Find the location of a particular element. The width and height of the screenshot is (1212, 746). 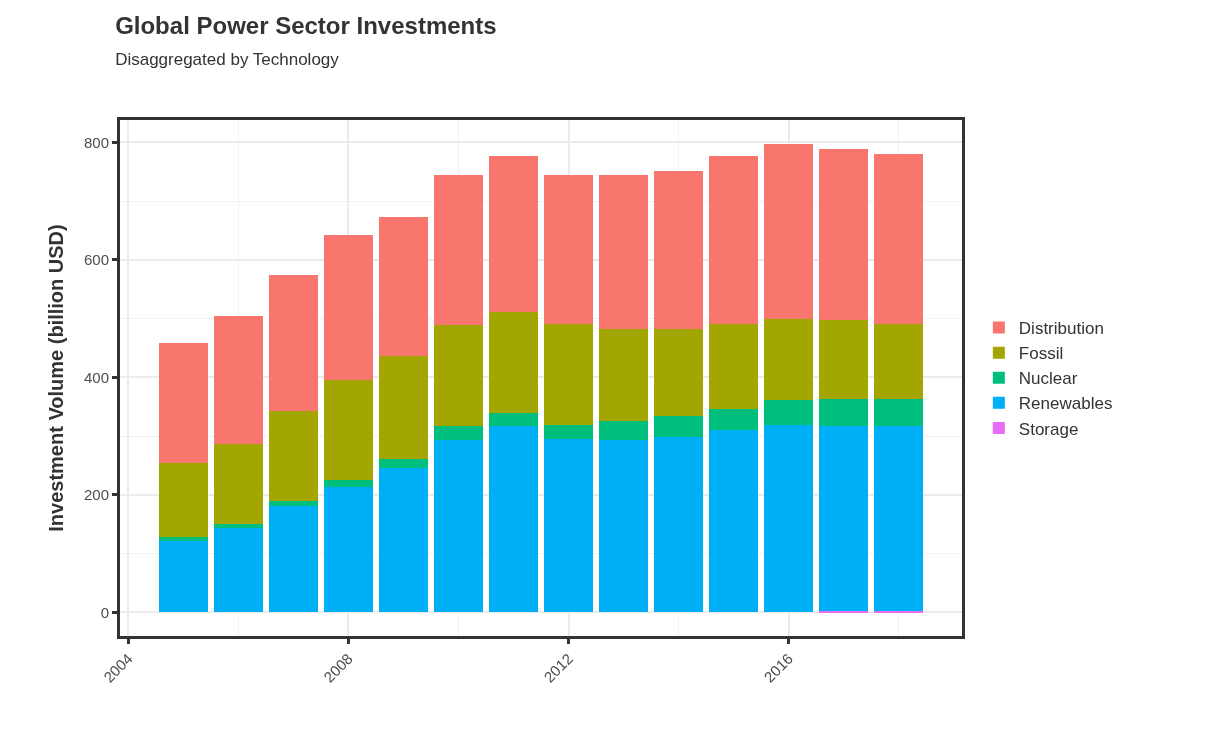

y-tick-label: 800 is located at coordinates (96, 142).